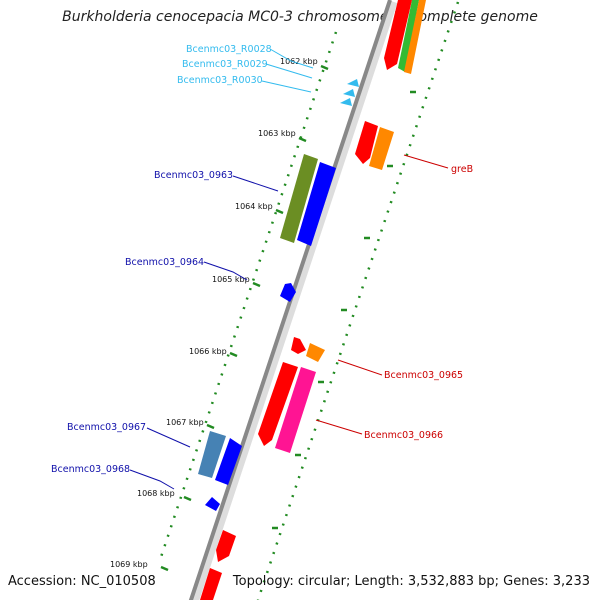  Describe the element at coordinates (156, 493) in the screenshot. I see `scale-label: 1068 kbp` at that location.